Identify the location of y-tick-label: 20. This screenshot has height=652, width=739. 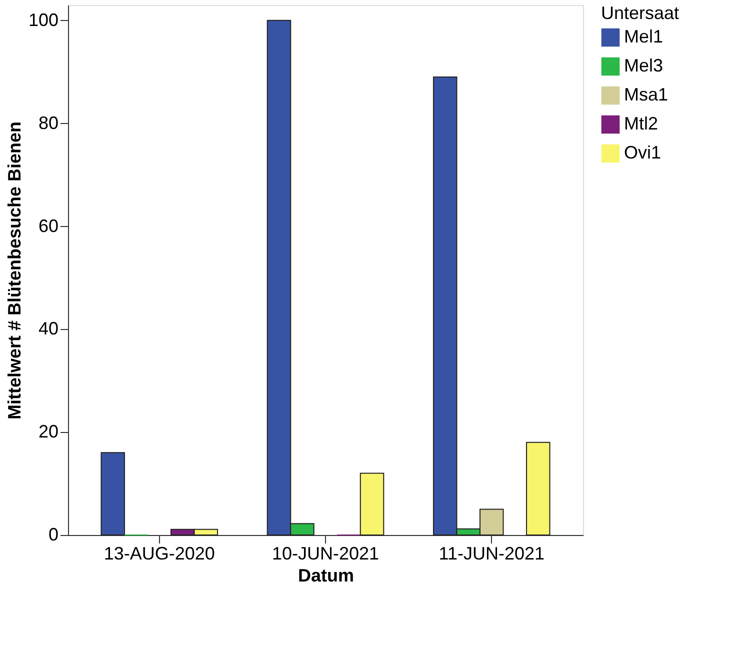
(48, 432).